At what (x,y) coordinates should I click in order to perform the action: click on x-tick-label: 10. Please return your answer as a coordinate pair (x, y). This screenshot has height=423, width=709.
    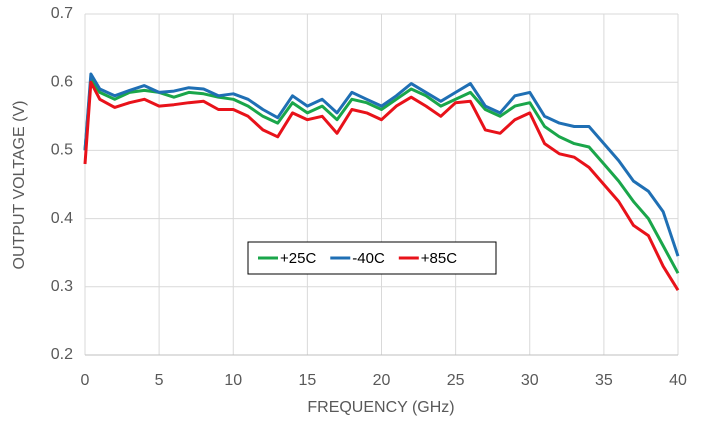
    Looking at the image, I should click on (233, 380).